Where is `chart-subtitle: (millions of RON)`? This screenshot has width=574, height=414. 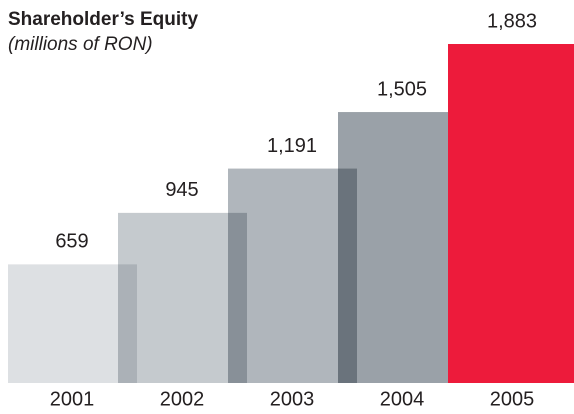
chart-subtitle: (millions of RON) is located at coordinates (80, 44).